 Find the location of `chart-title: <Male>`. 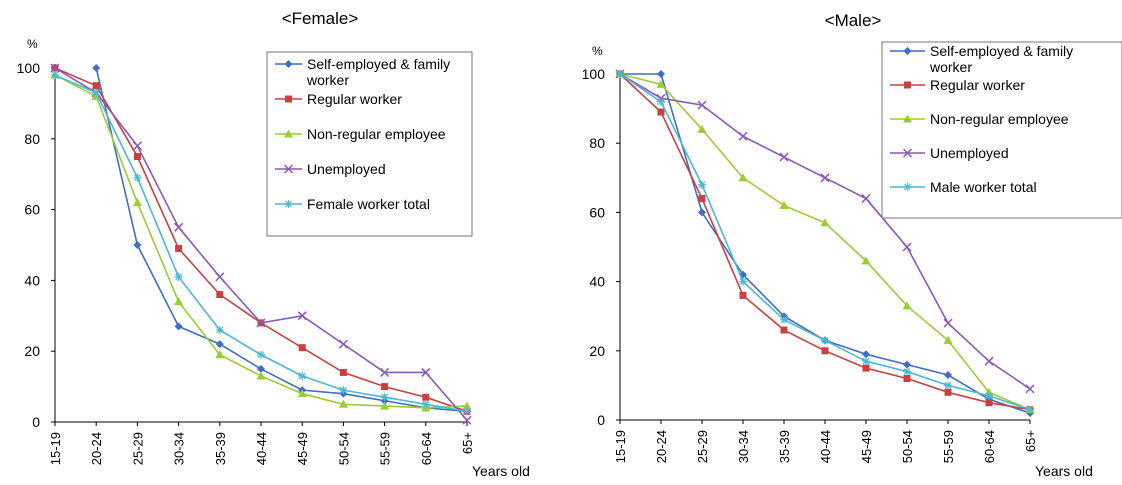

chart-title: <Male> is located at coordinates (853, 20).